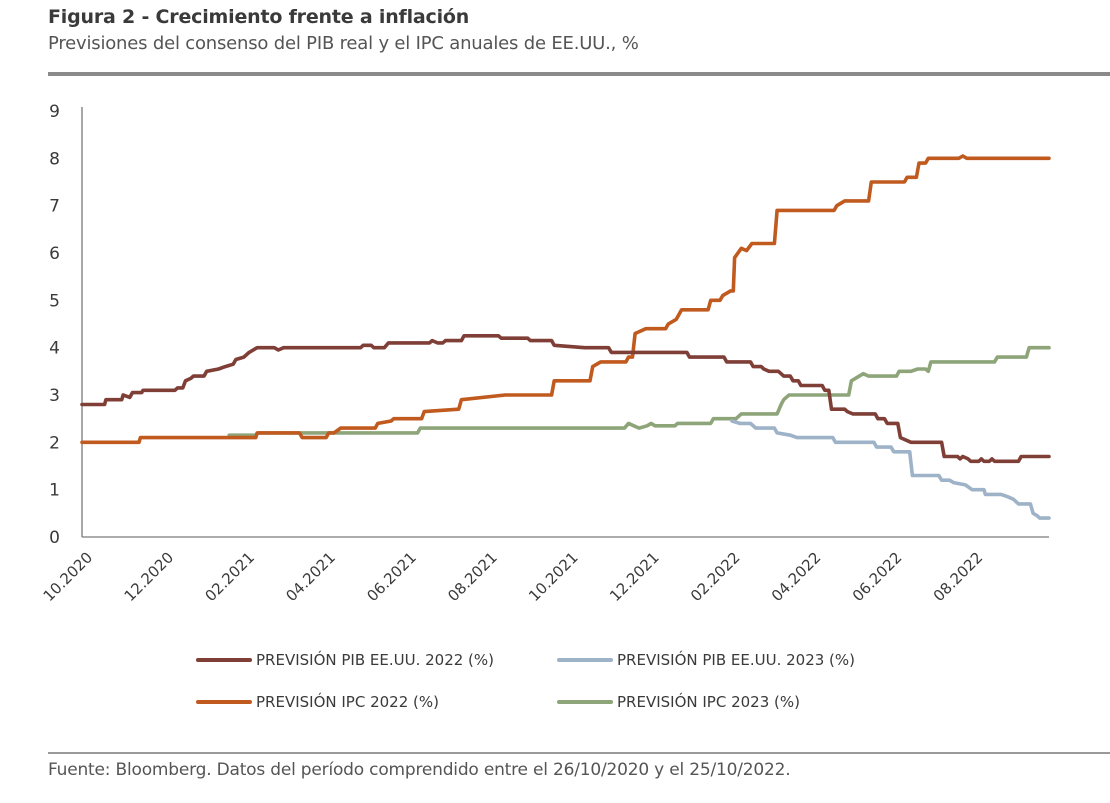 Image resolution: width=1110 pixels, height=803 pixels. I want to click on y-tick-label: 3, so click(54, 396).